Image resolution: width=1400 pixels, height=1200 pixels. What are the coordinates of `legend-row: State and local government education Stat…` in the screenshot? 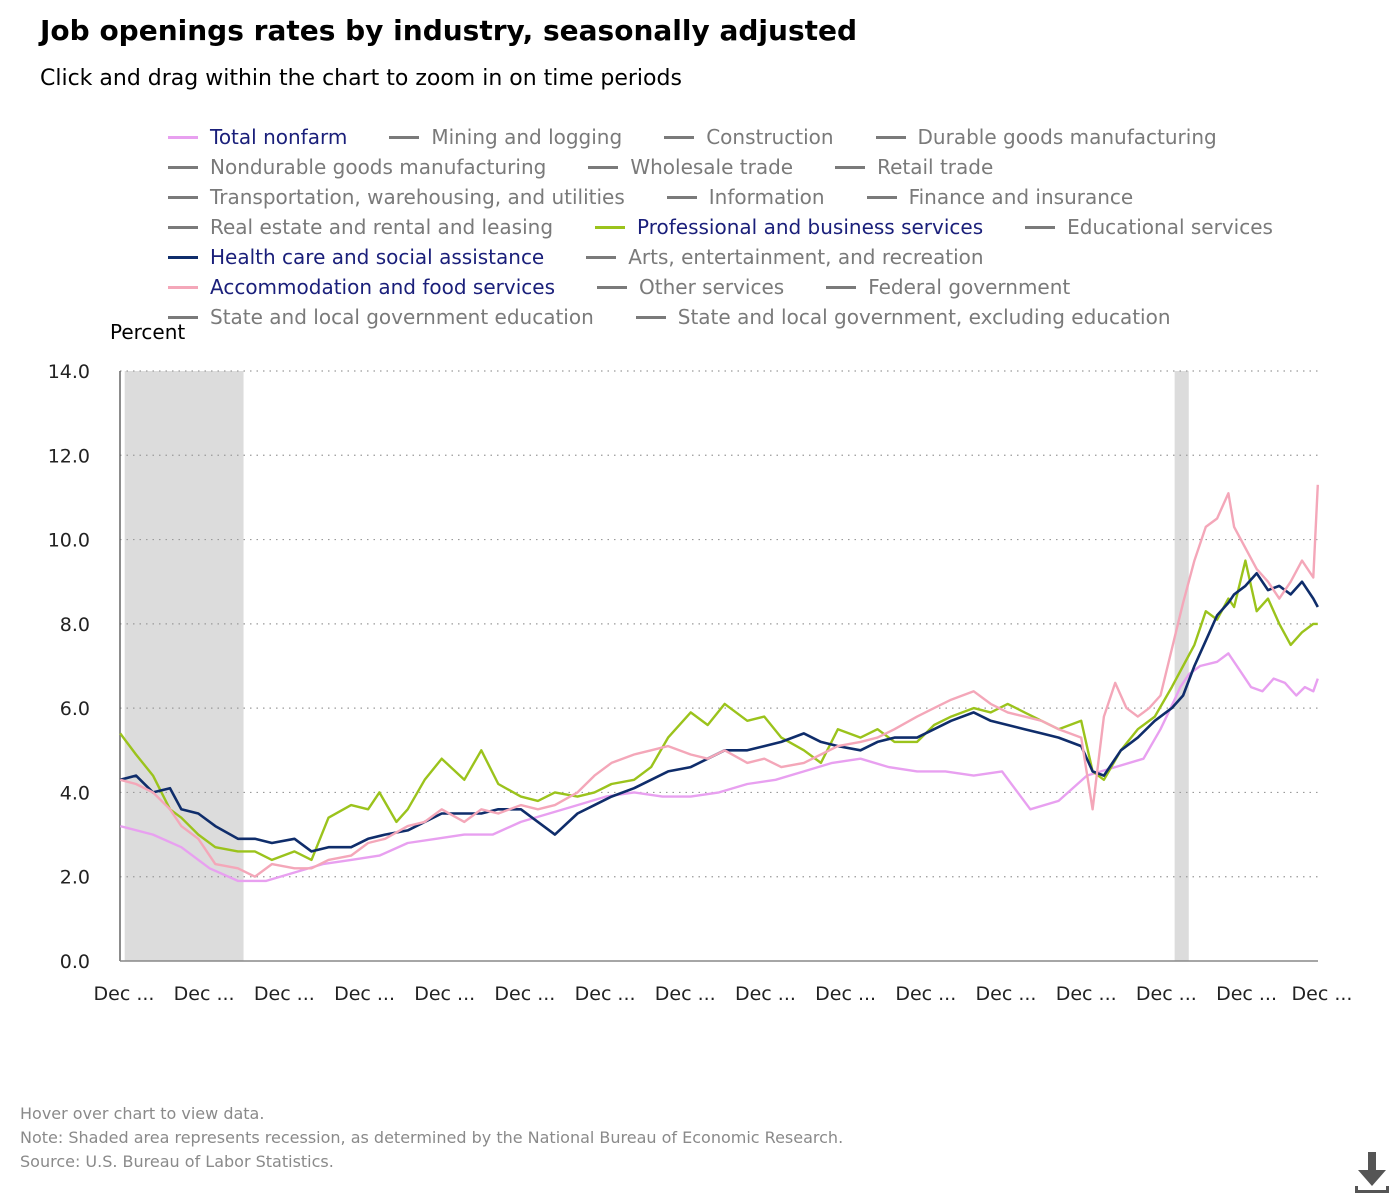 It's located at (768, 317).